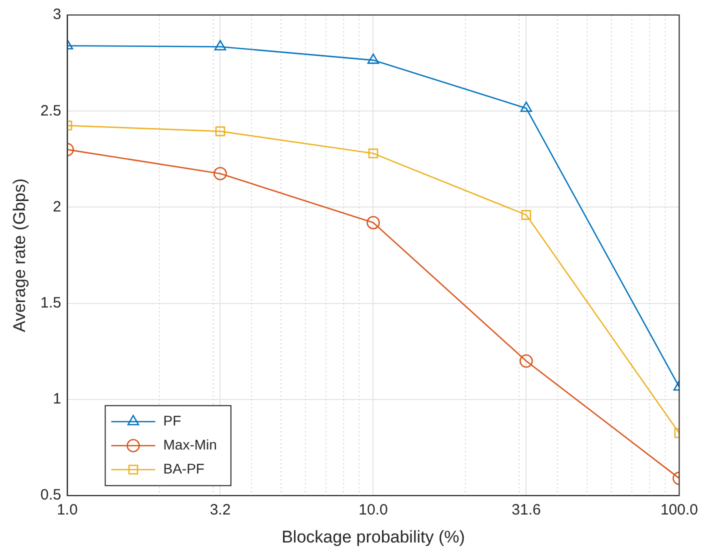 The width and height of the screenshot is (704, 556). What do you see at coordinates (19, 255) in the screenshot?
I see `y-axis-title: Average rate (Gbps)` at bounding box center [19, 255].